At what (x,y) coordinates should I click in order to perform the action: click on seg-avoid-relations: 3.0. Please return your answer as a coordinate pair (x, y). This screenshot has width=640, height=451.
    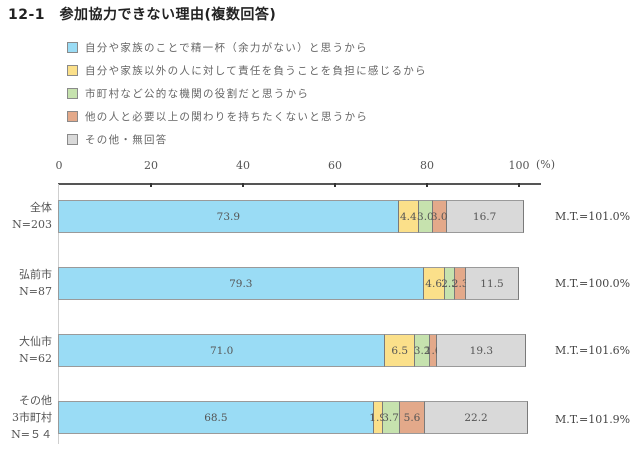
    Looking at the image, I should click on (439, 216).